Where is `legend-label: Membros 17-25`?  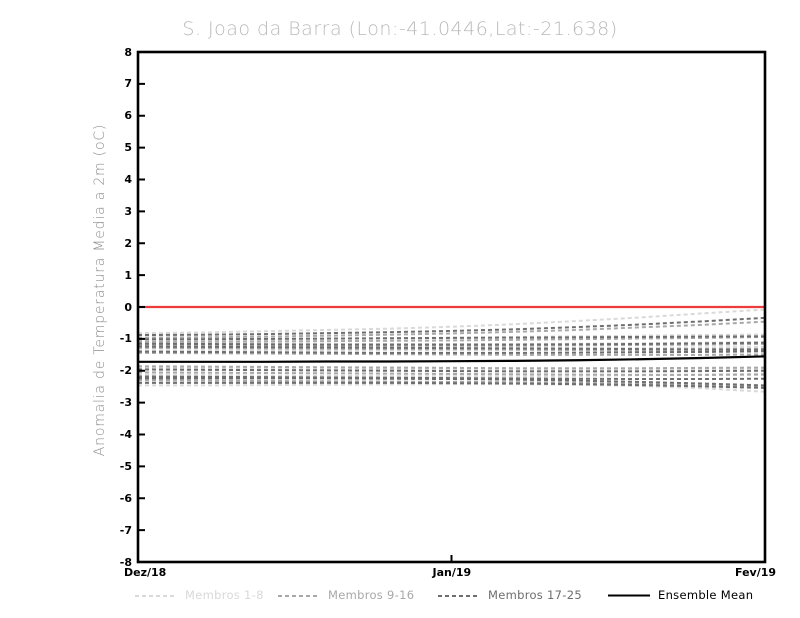
legend-label: Membros 17-25 is located at coordinates (535, 595).